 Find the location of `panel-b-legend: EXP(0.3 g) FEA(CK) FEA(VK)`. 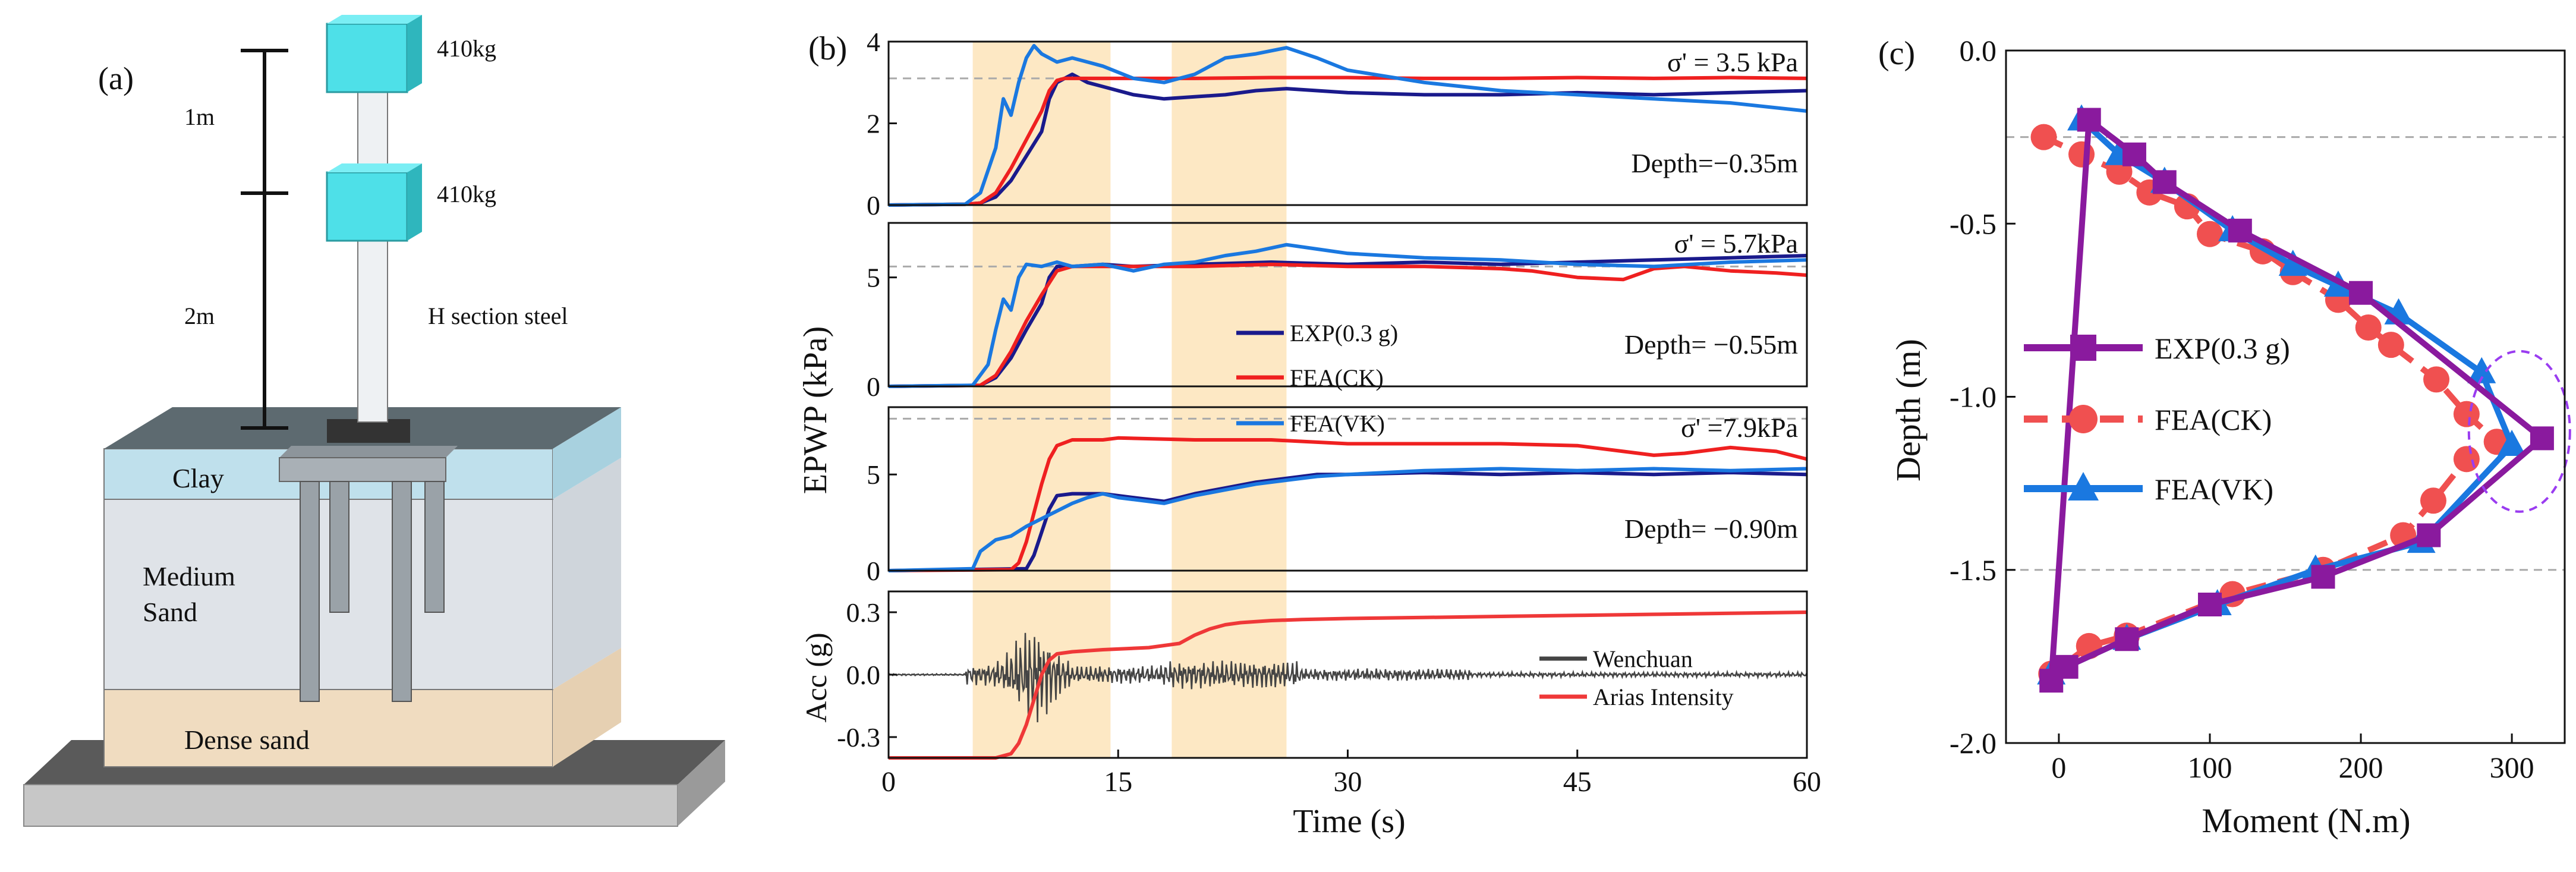

panel-b-legend: EXP(0.3 g) FEA(CK) FEA(VK) is located at coordinates (1317, 378).